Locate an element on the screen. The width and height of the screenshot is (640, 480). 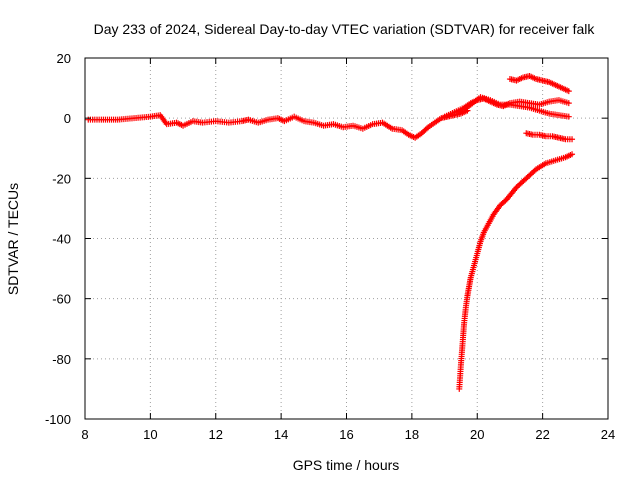
y-tick-label: -80 is located at coordinates (61, 359).